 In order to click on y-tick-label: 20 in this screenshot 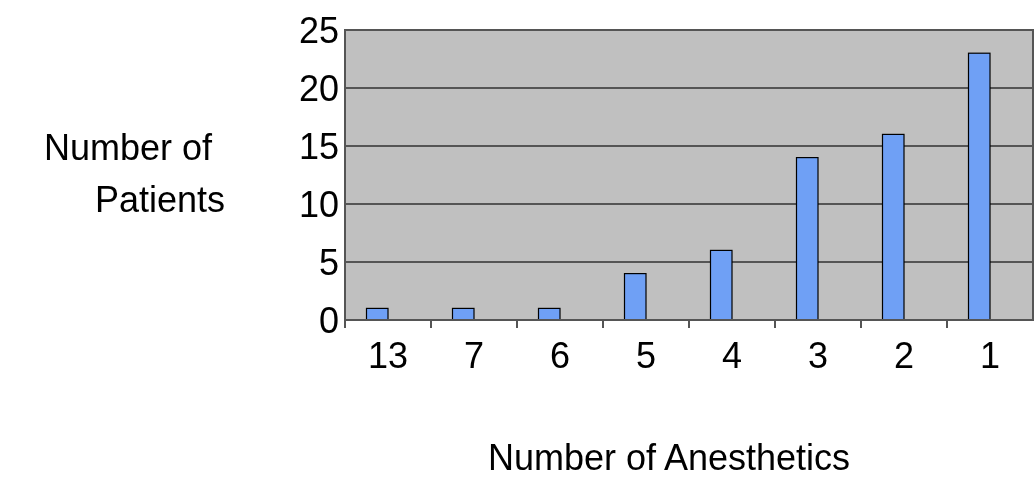, I will do `click(318, 88)`.